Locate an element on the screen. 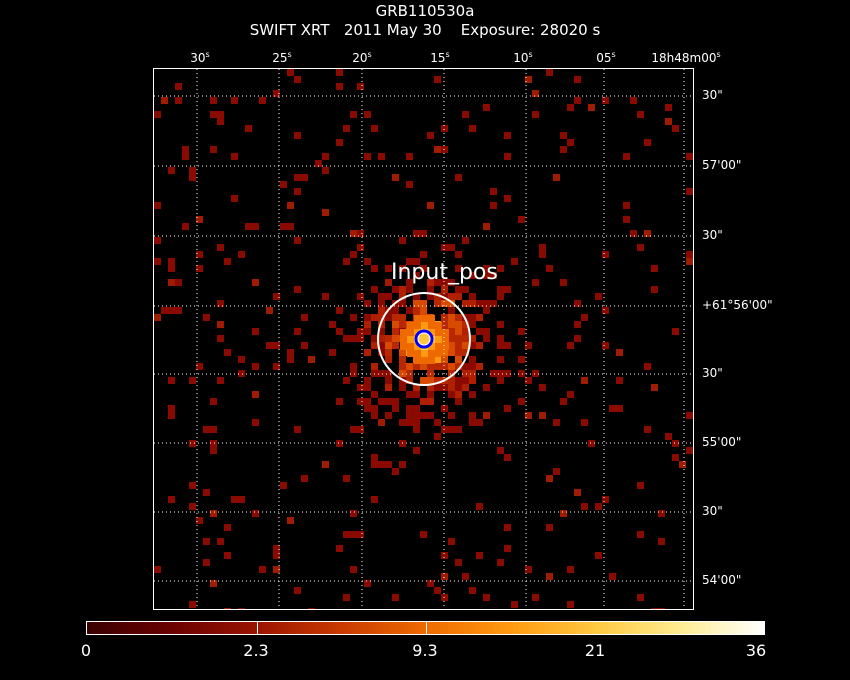 This screenshot has width=850, height=680. colorbar-label: 2.3 is located at coordinates (256, 650).